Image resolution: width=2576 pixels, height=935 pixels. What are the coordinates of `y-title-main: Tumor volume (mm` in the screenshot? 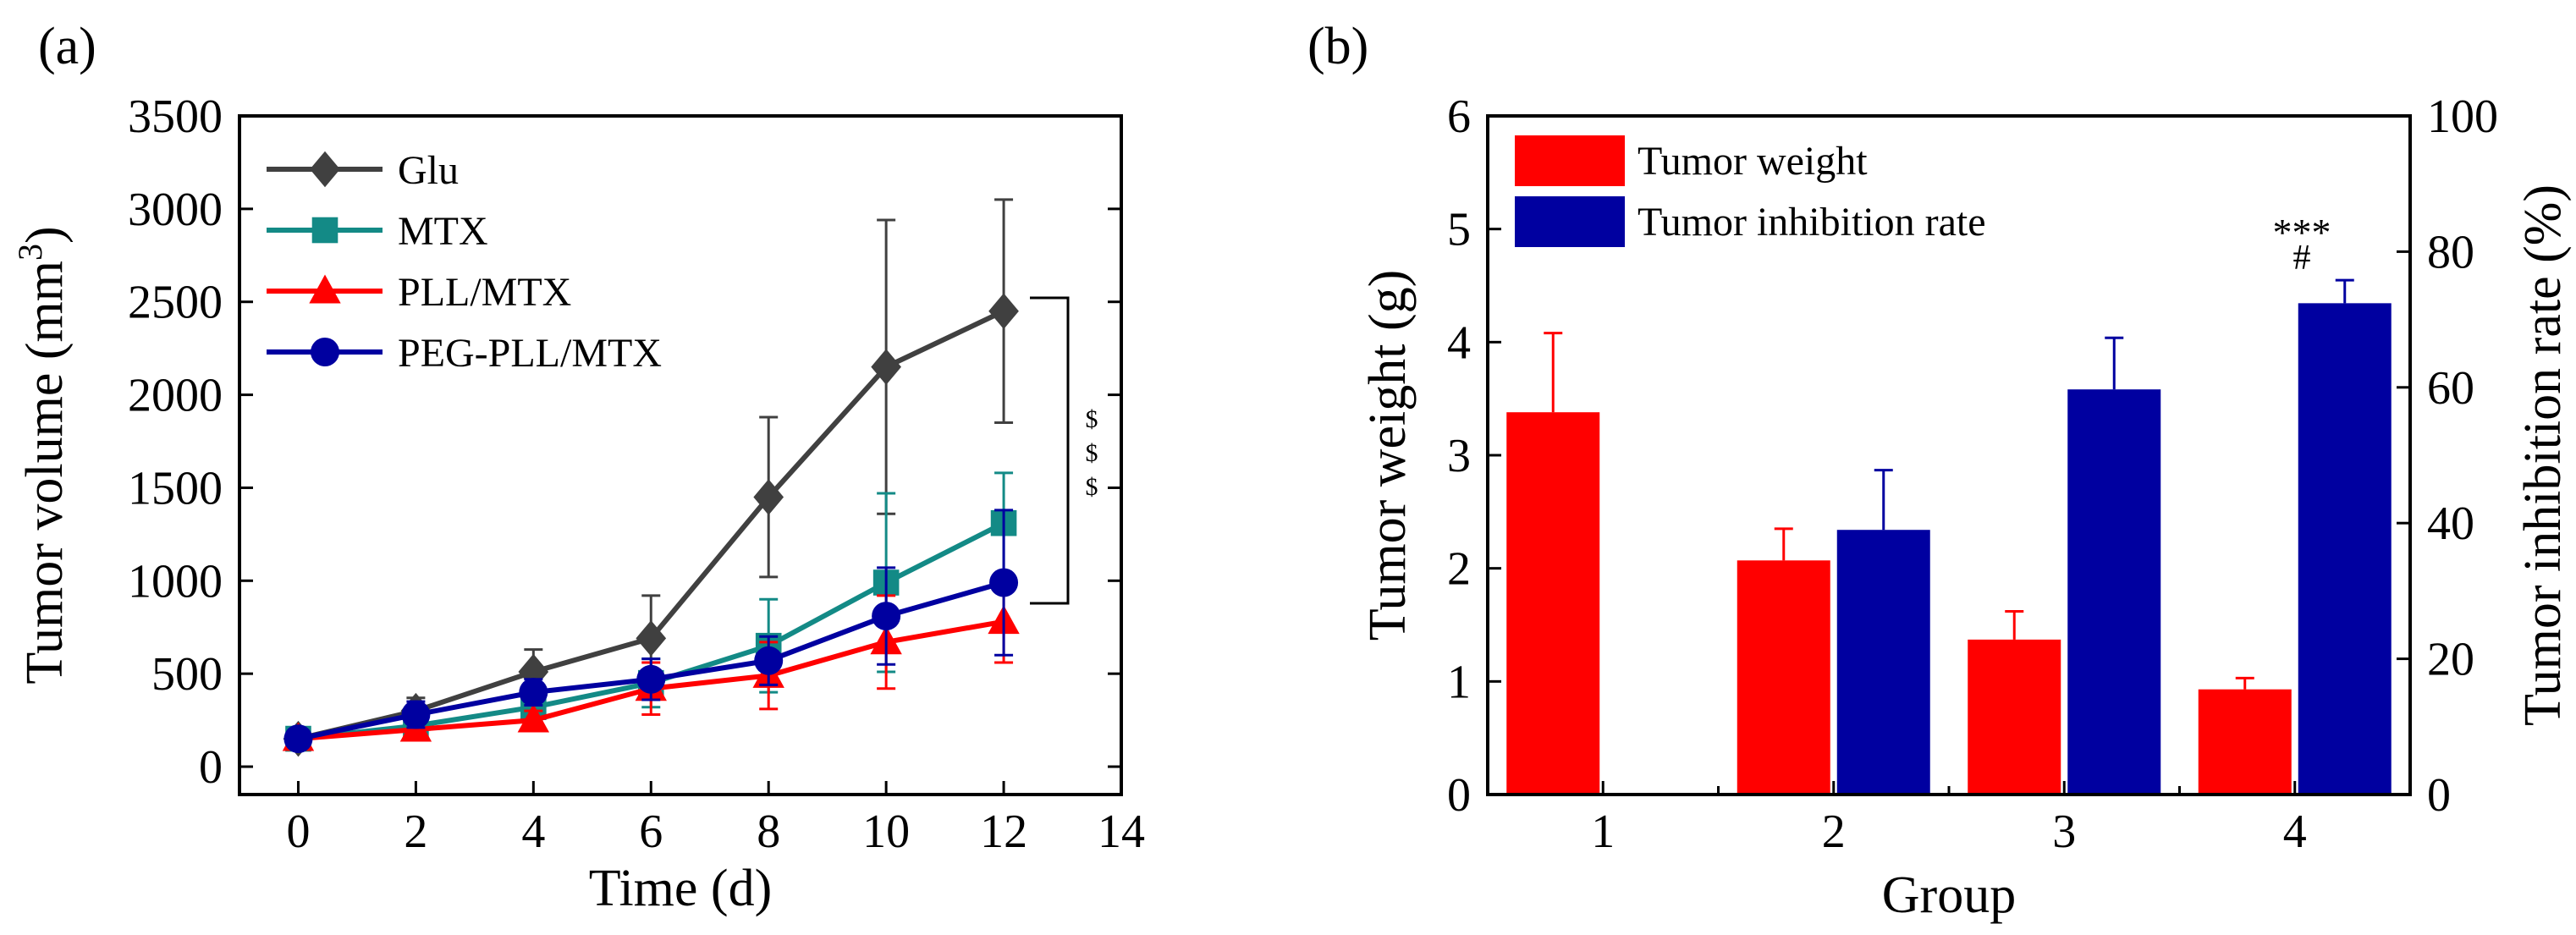 It's located at (45, 473).